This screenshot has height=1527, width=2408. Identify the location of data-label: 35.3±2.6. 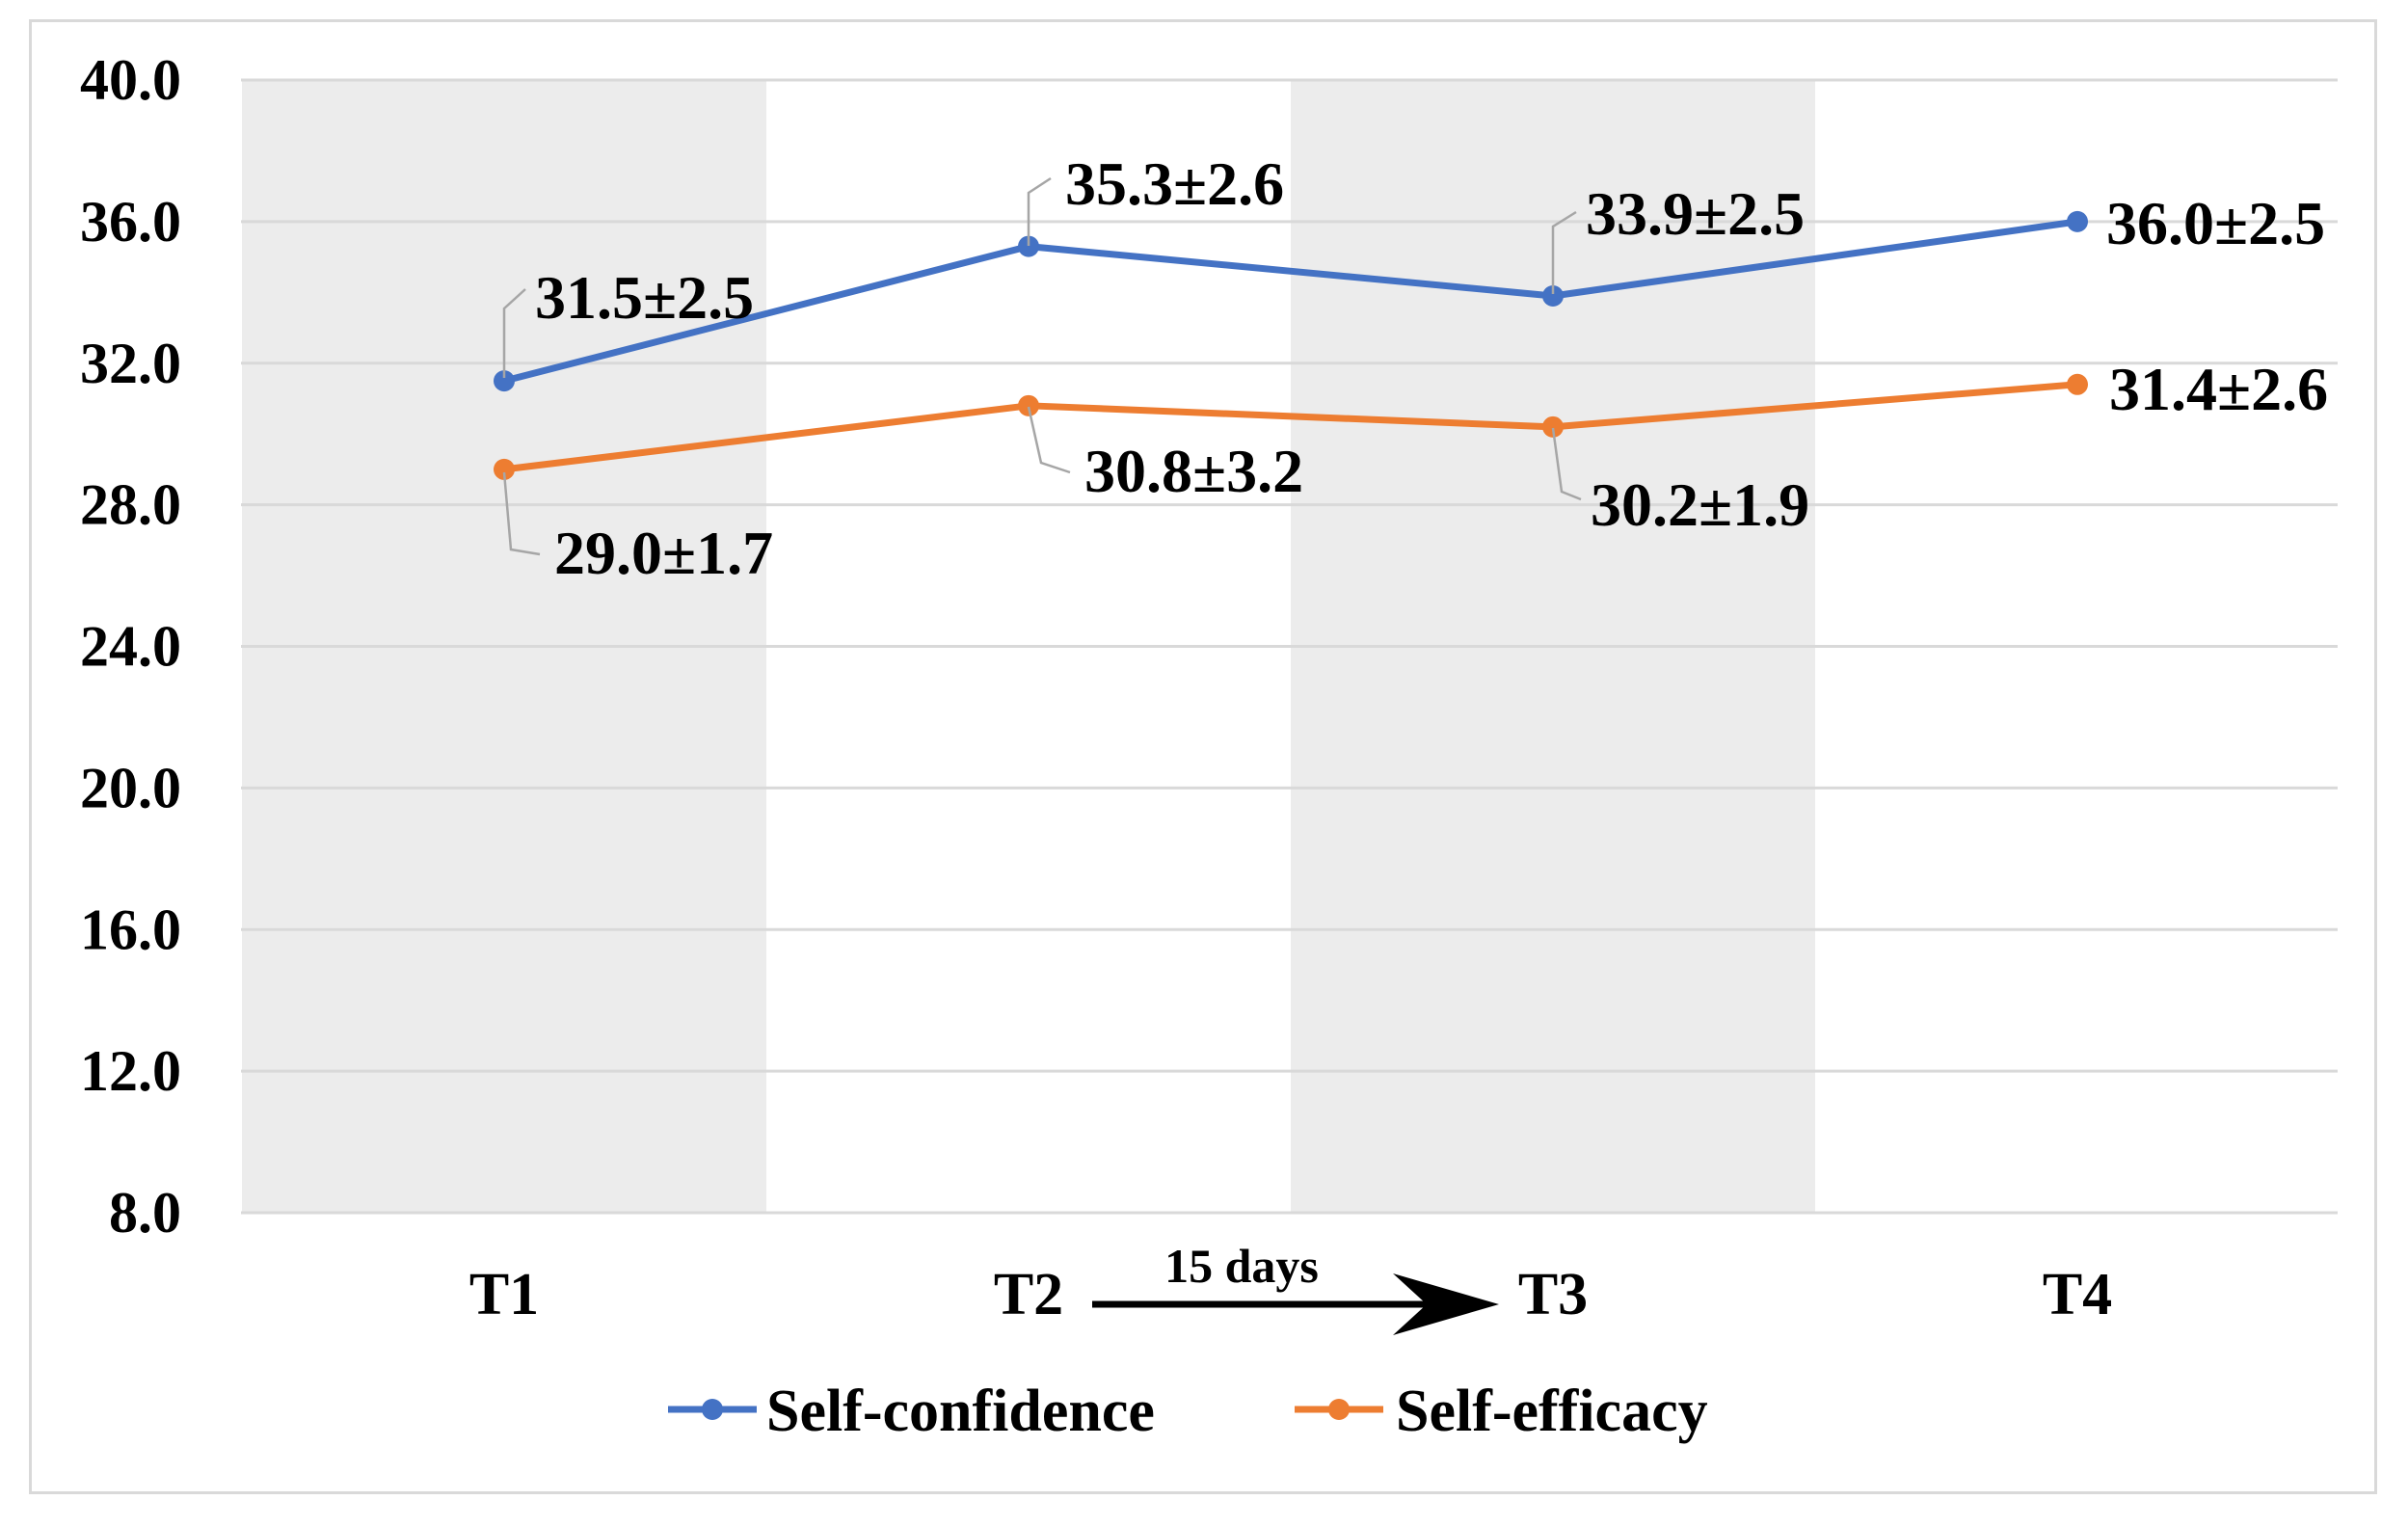
(1174, 183).